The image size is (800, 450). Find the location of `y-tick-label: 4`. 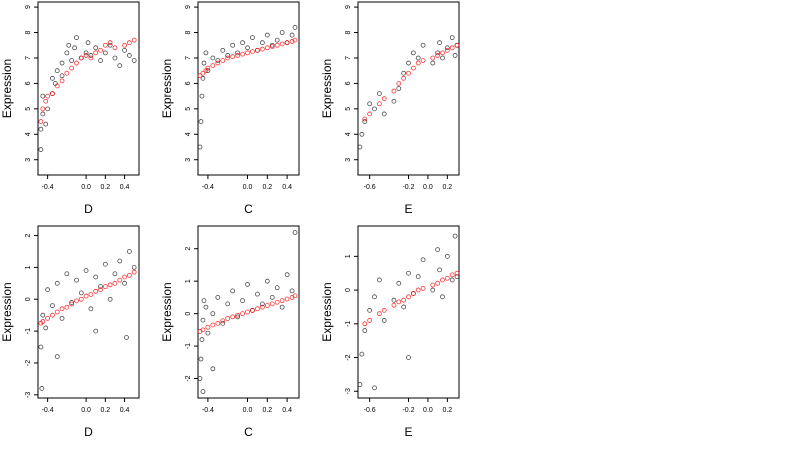

y-tick-label: 4 is located at coordinates (348, 134).